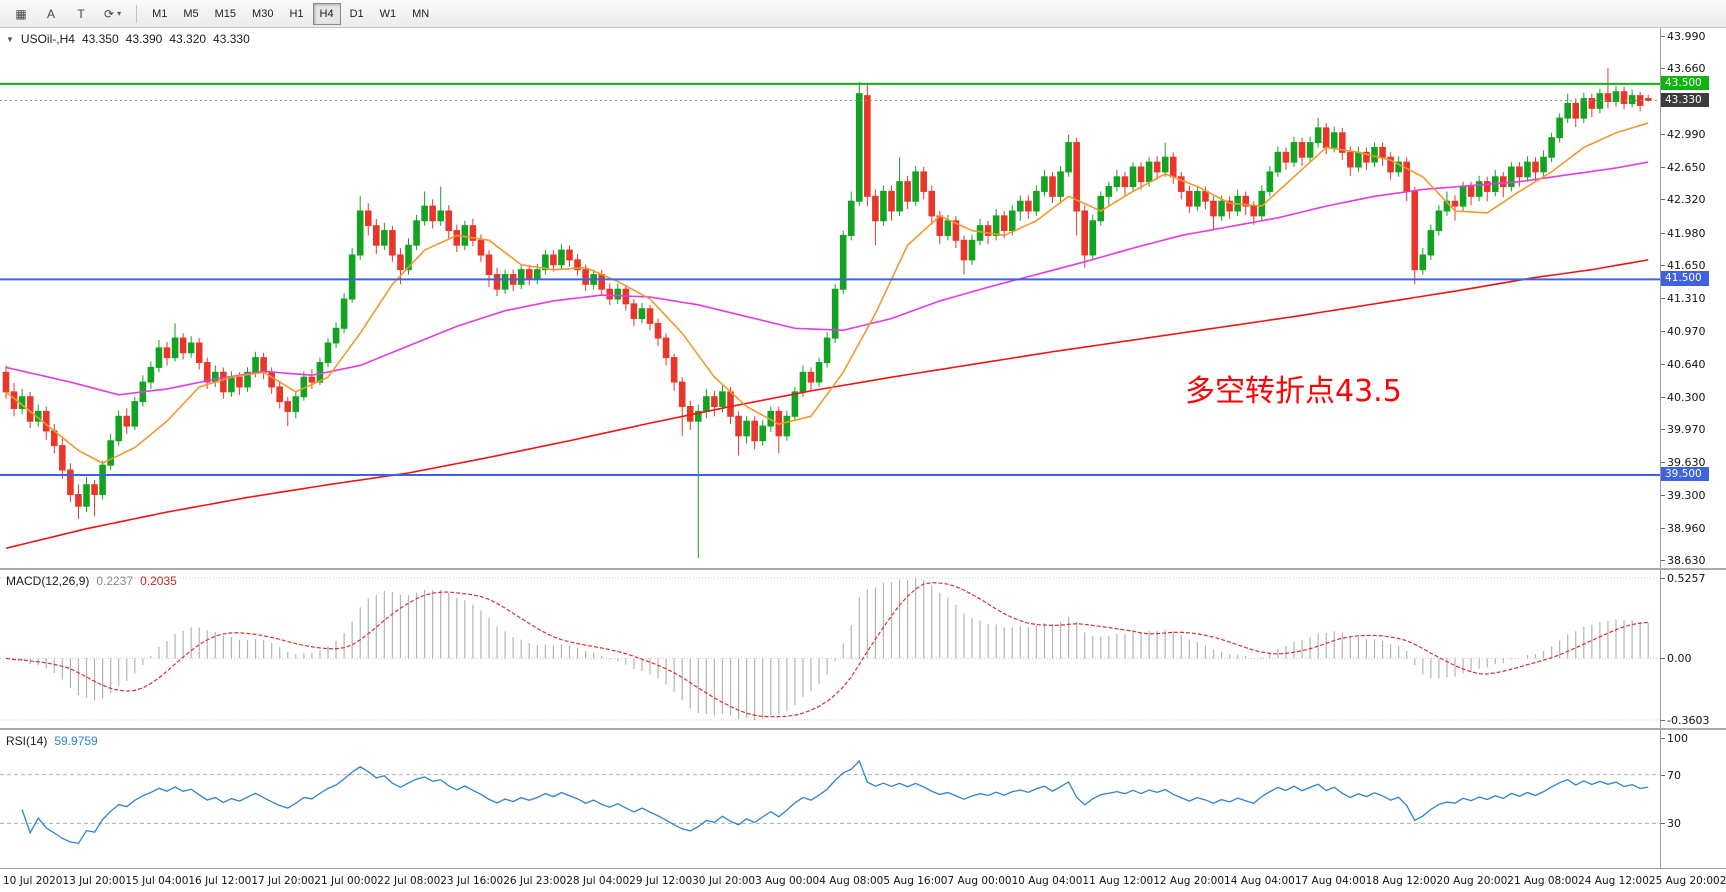  Describe the element at coordinates (48, 581) in the screenshot. I see `macd-title: MACD(12,26,9)` at that location.